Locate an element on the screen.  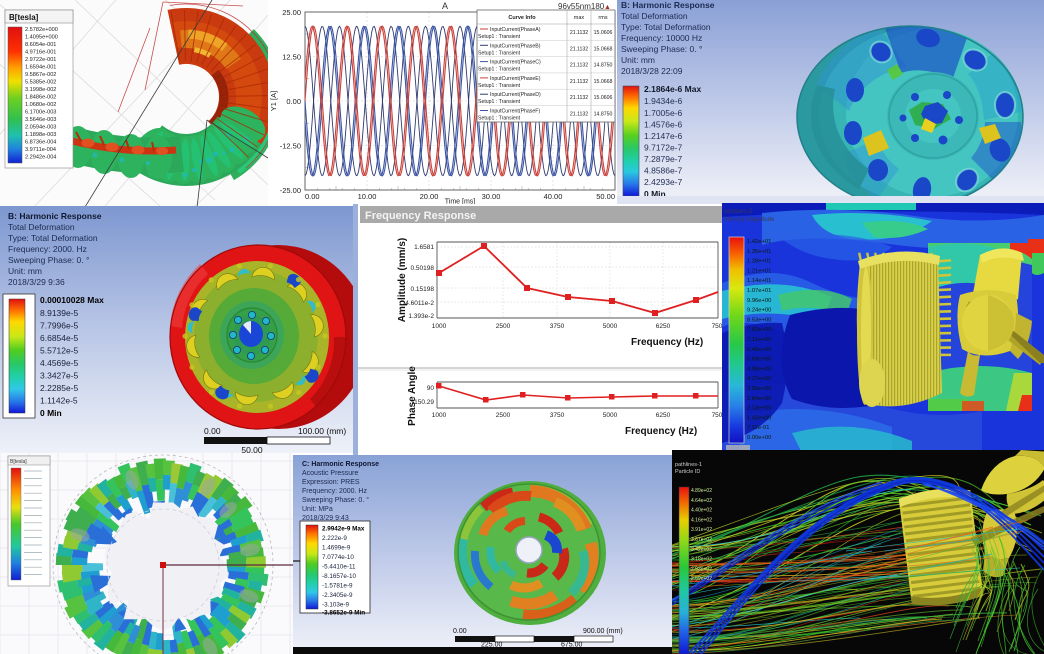
svg-text: Particle ID is located at coordinates (687, 472).